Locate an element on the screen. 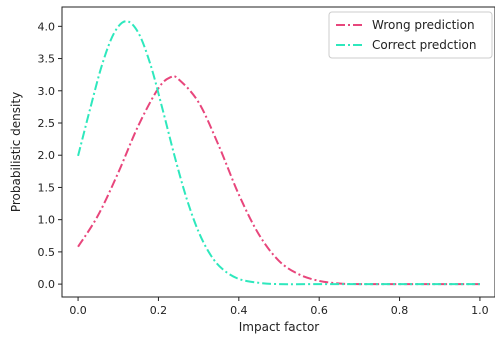  x-tick-label: 0.2 is located at coordinates (159, 310).